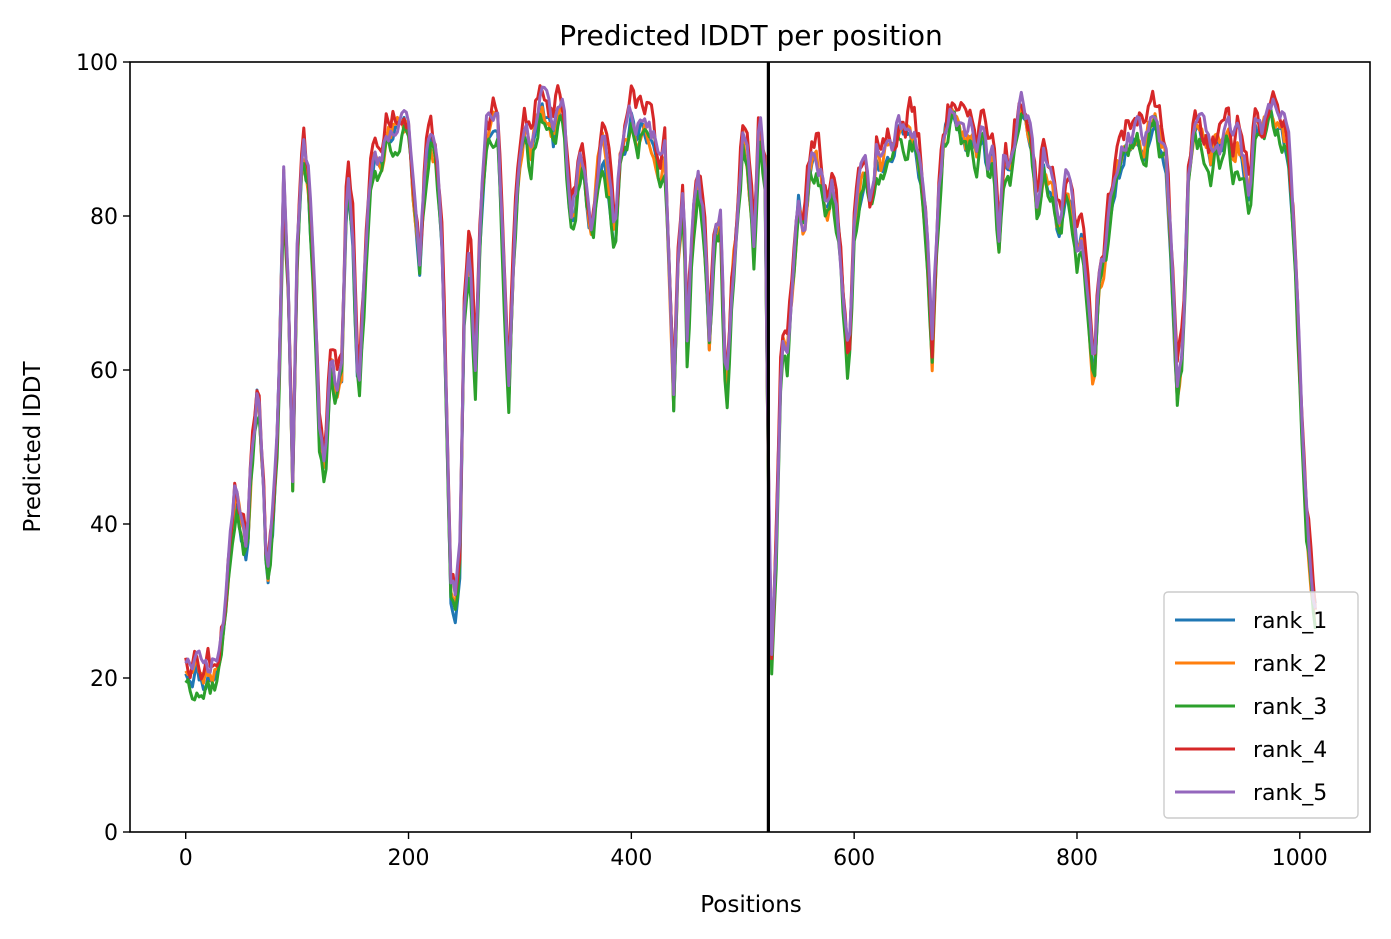 Image resolution: width=1391 pixels, height=939 pixels. What do you see at coordinates (1290, 707) in the screenshot?
I see `legend-label-rank-3: rank_3` at bounding box center [1290, 707].